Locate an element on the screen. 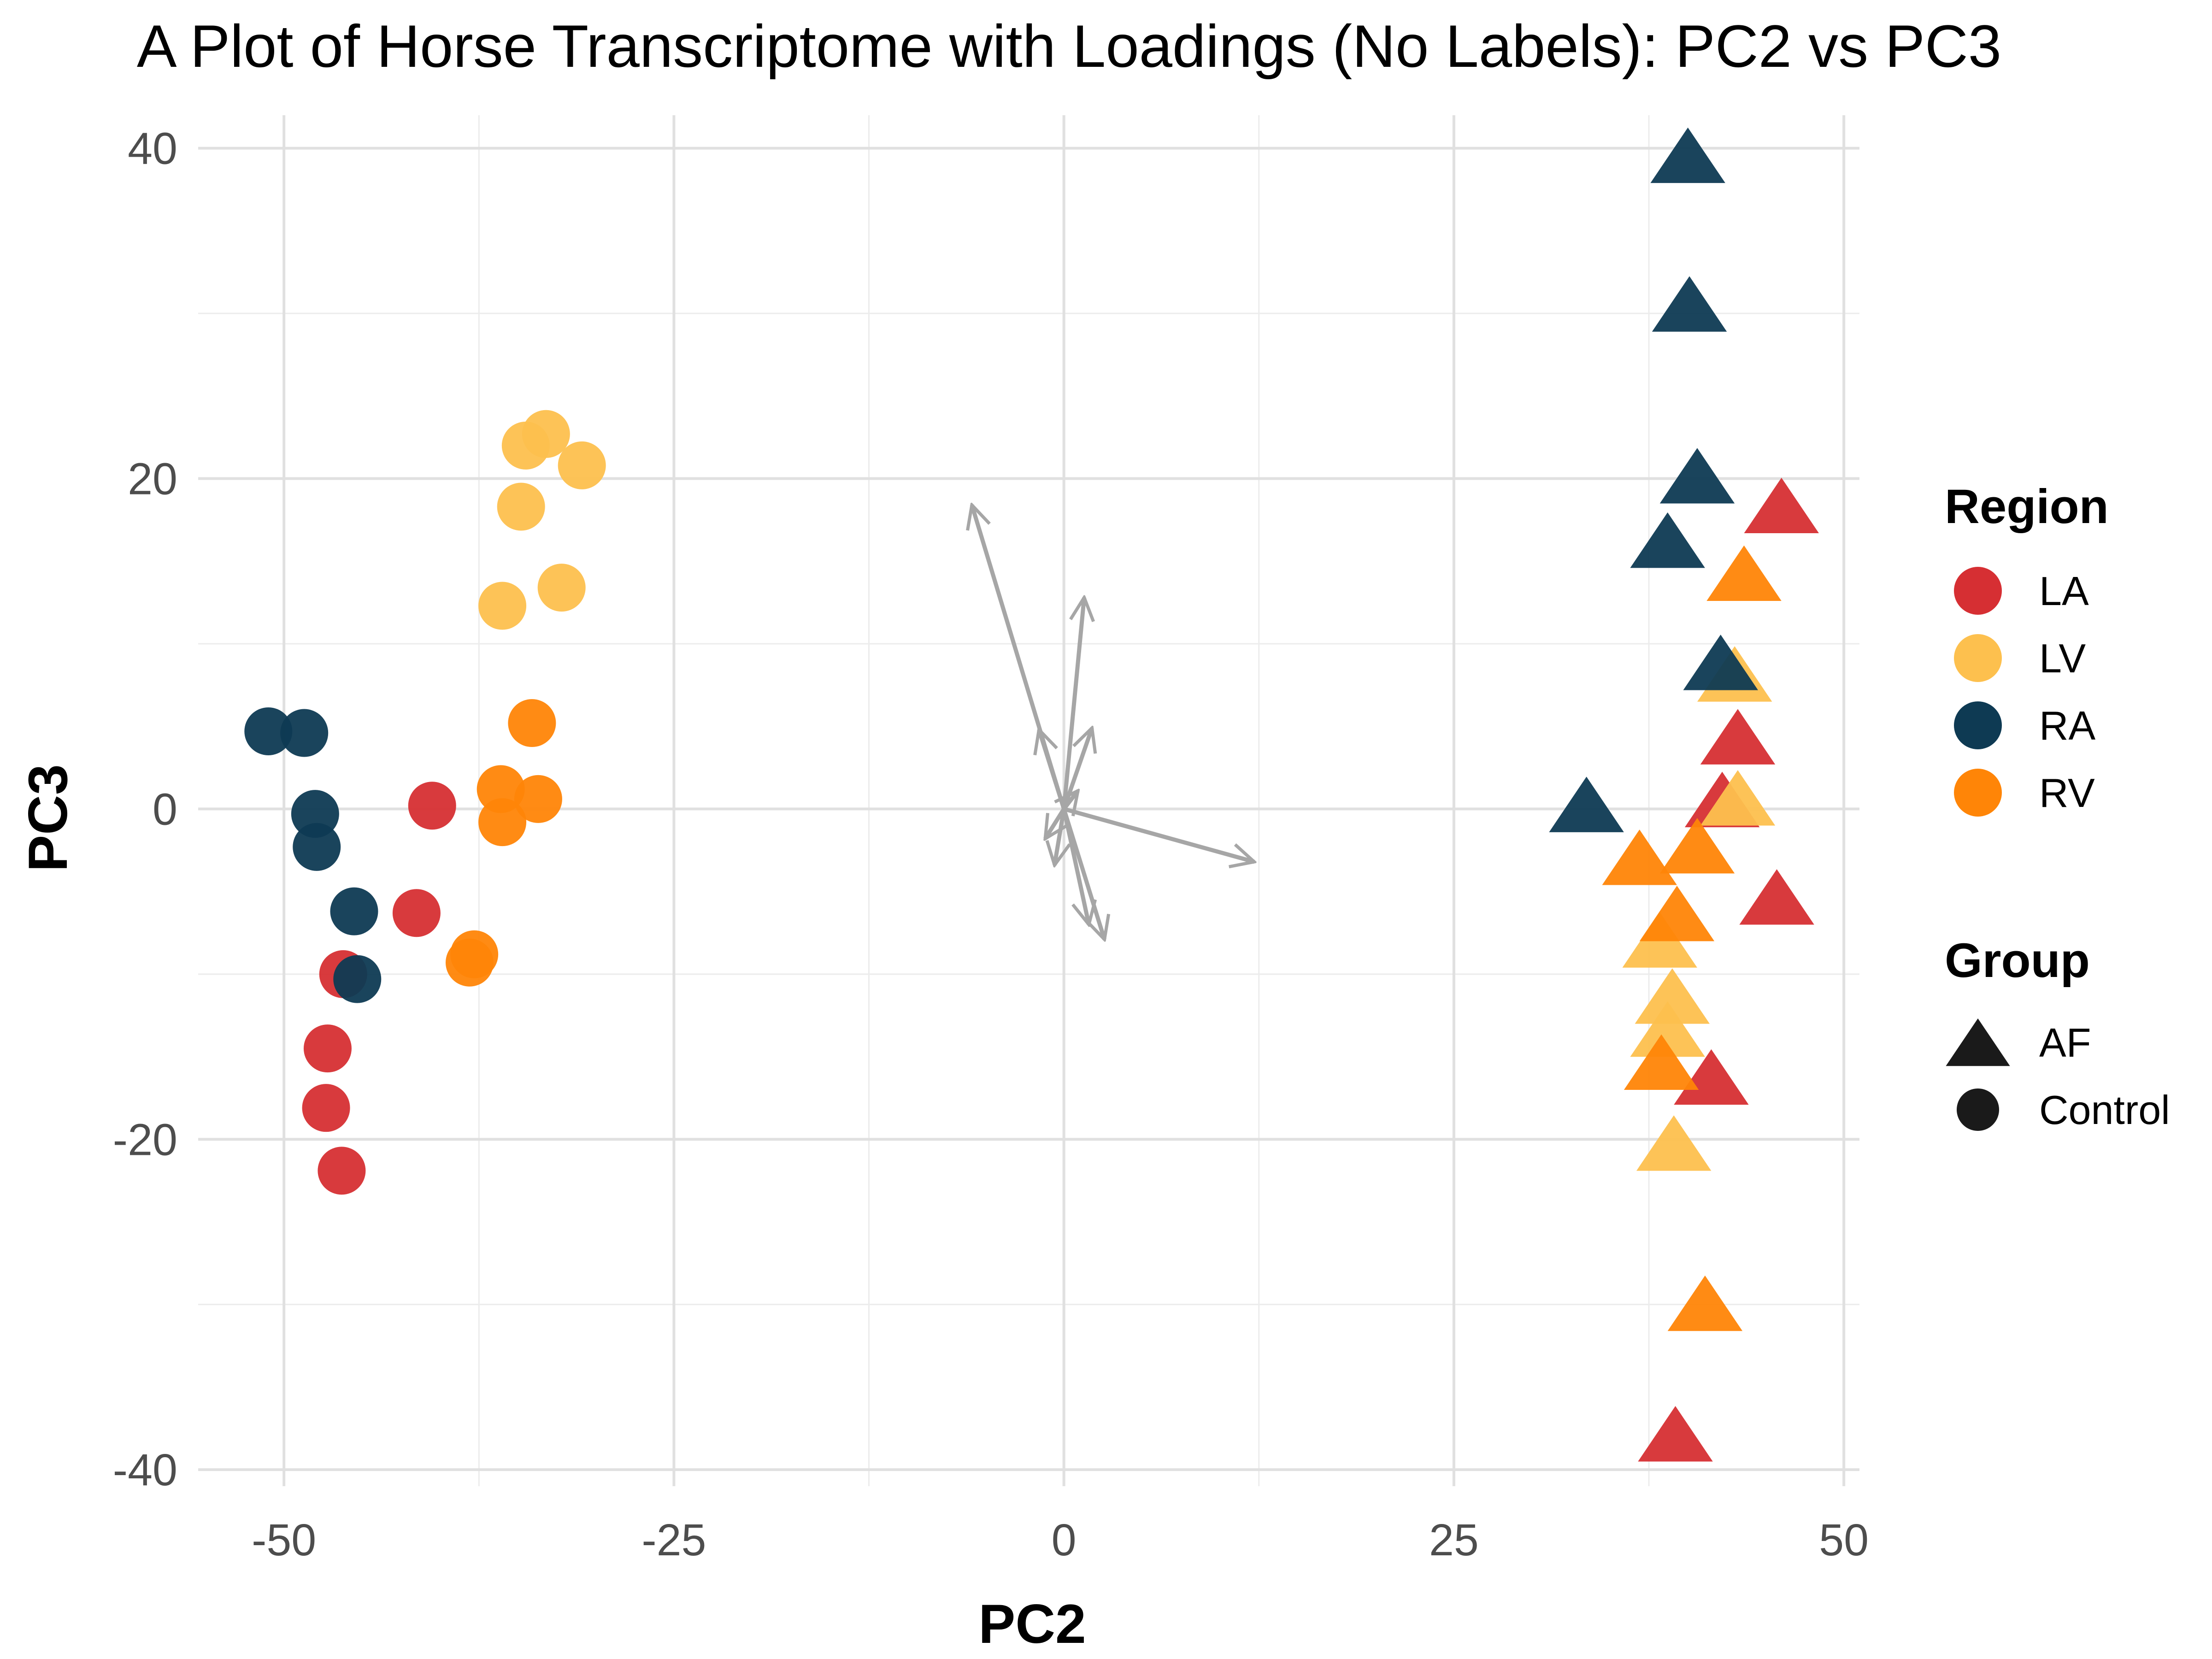 The image size is (2212, 1659). y-tick-label: 0 is located at coordinates (165, 809).